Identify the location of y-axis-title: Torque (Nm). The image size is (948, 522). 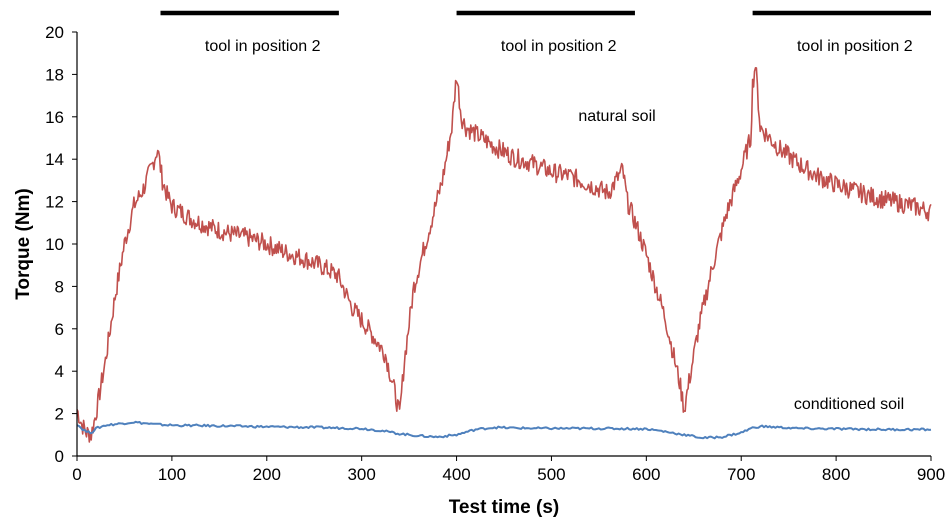
(23, 244).